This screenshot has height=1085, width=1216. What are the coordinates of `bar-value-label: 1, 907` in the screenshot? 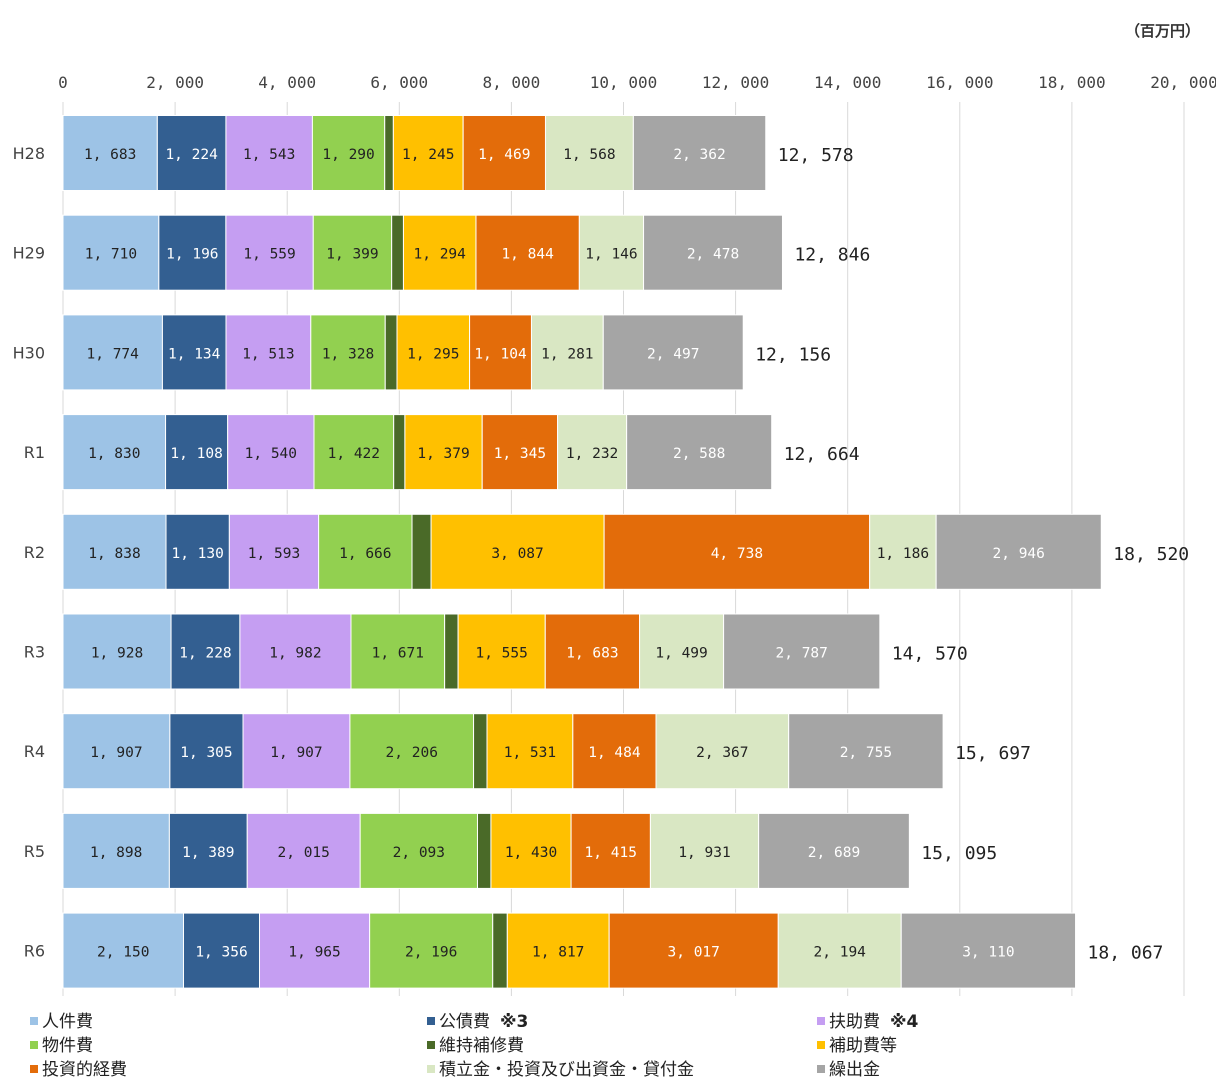 It's located at (296, 753).